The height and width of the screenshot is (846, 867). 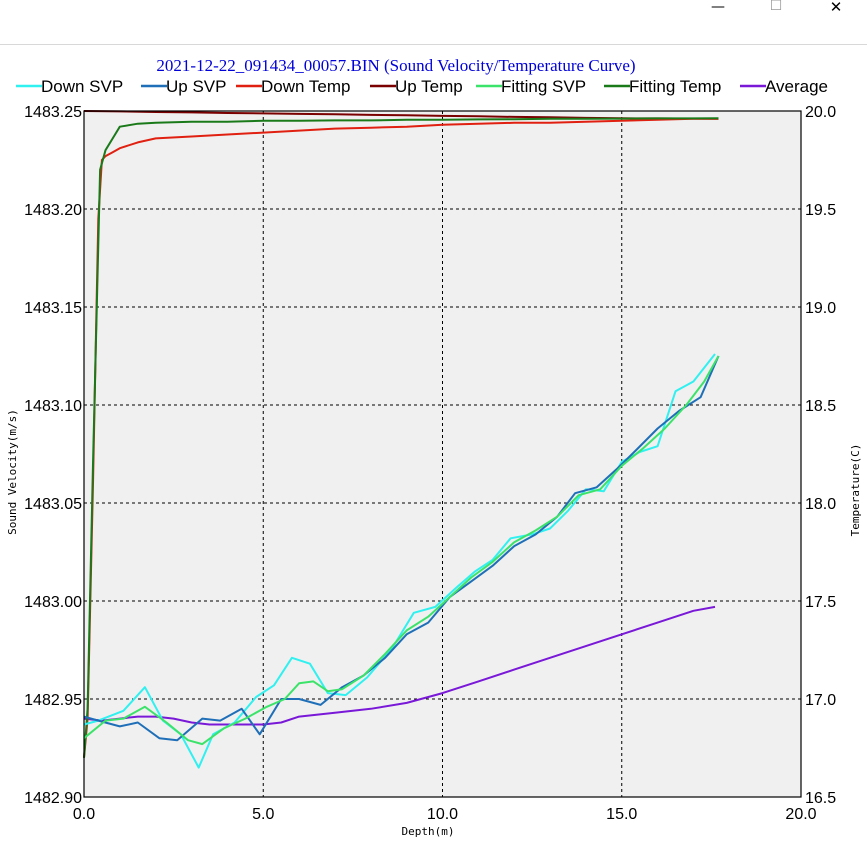 What do you see at coordinates (442, 814) in the screenshot?
I see `x-tick-label: 10.0` at bounding box center [442, 814].